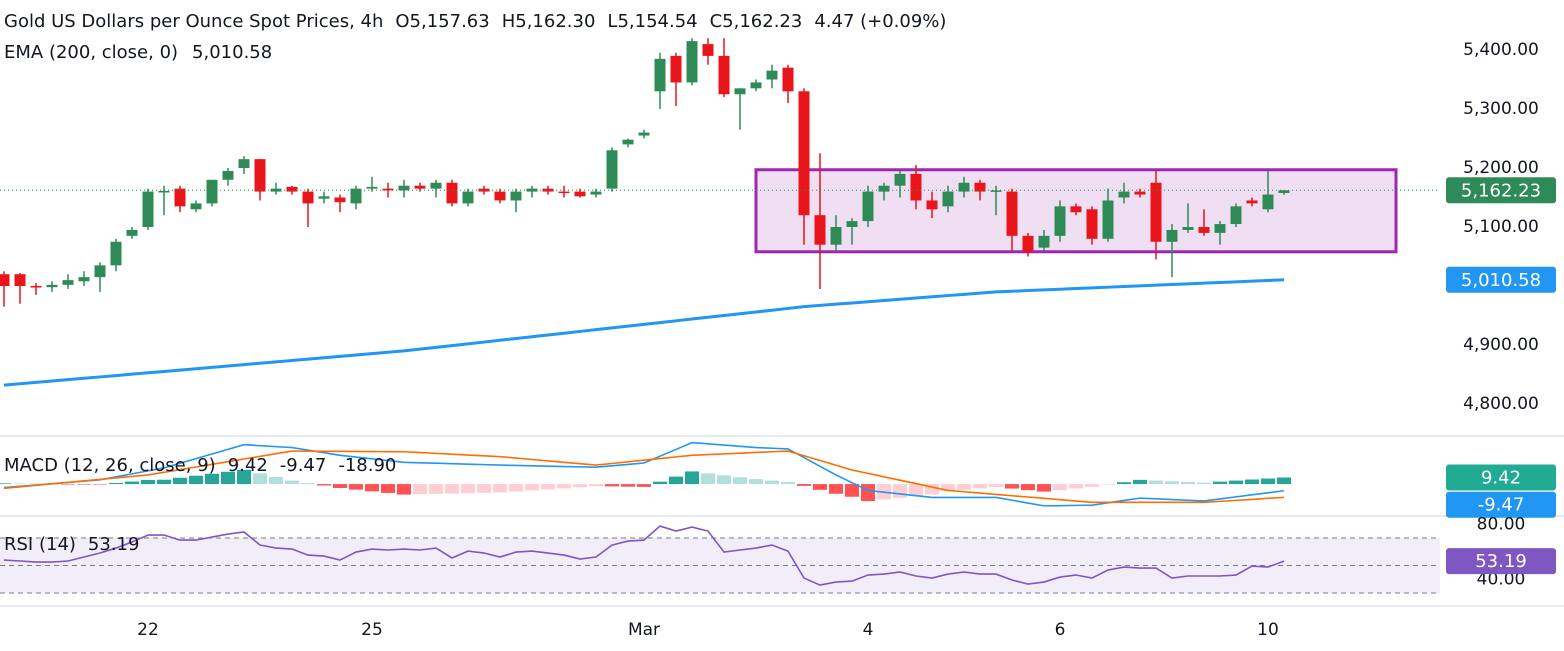  I want to click on price-pill-label: 5,010.58, so click(1501, 280).